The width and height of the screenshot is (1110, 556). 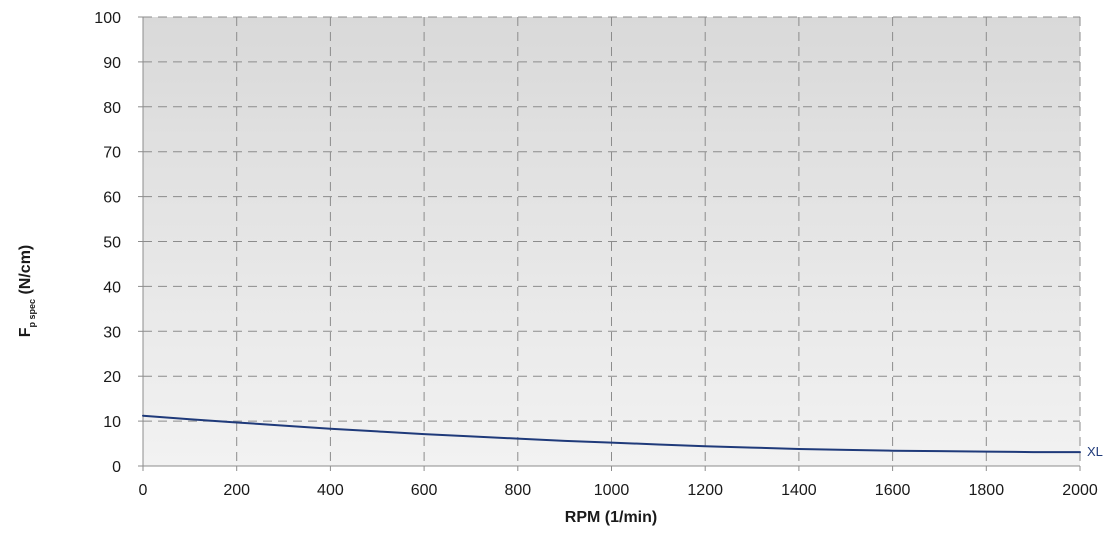 What do you see at coordinates (143, 490) in the screenshot?
I see `x-tick-label: 0` at bounding box center [143, 490].